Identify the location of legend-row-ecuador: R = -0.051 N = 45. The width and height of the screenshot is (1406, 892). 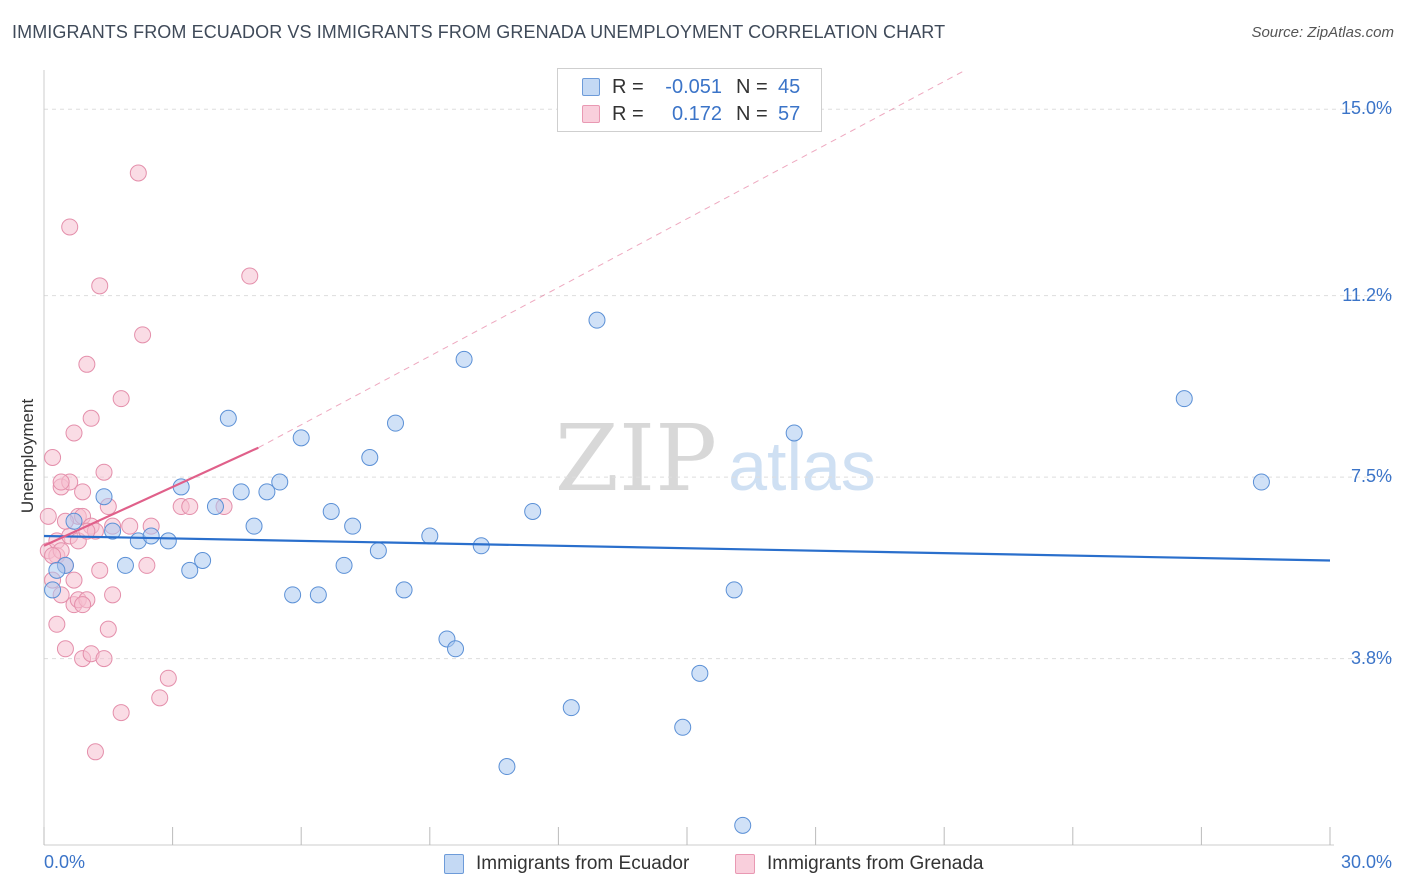
(691, 87).